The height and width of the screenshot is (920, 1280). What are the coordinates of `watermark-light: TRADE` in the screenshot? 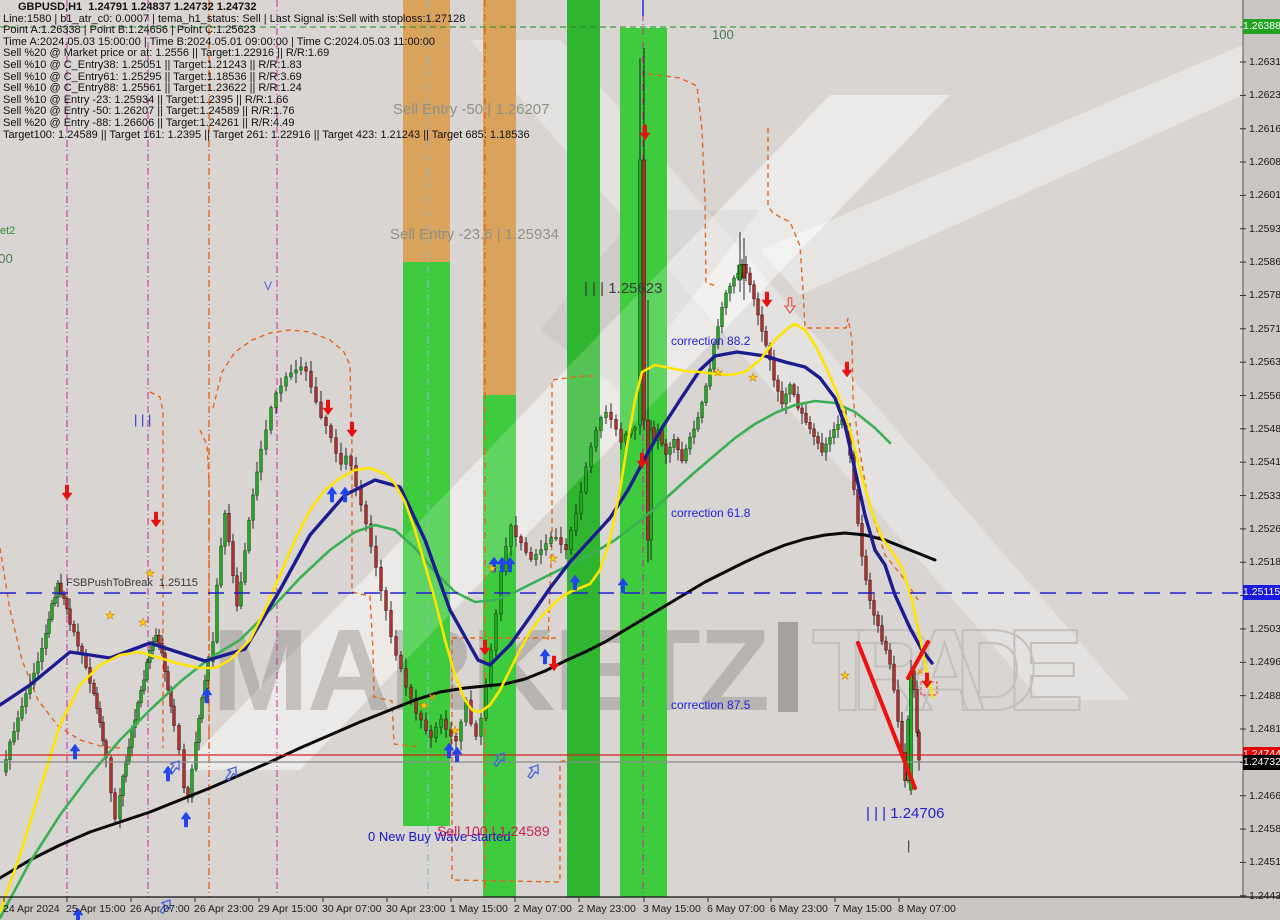 It's located at (948, 670).